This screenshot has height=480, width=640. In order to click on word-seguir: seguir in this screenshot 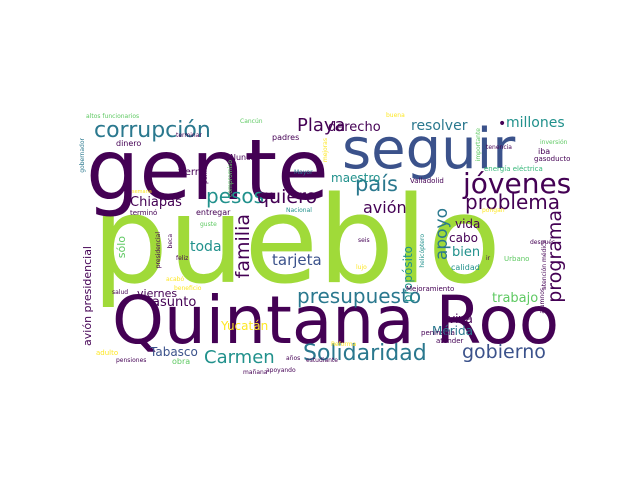, I will do `click(429, 149)`.